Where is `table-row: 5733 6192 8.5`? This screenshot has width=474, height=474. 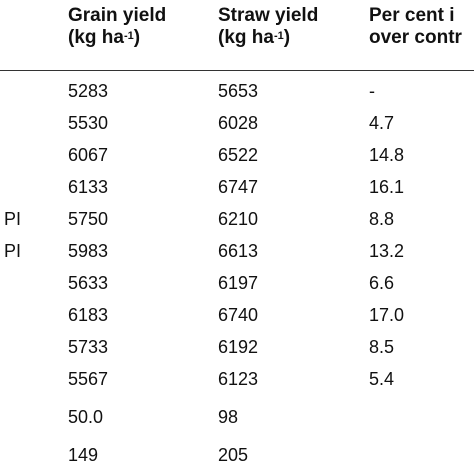 table-row: 5733 6192 8.5 is located at coordinates (237, 350).